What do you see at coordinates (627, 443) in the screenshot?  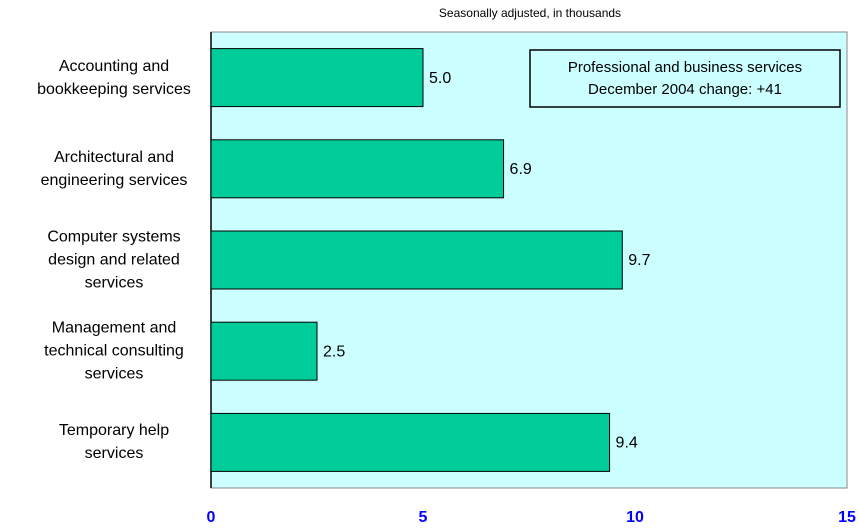 I see `value-label: 9.4` at bounding box center [627, 443].